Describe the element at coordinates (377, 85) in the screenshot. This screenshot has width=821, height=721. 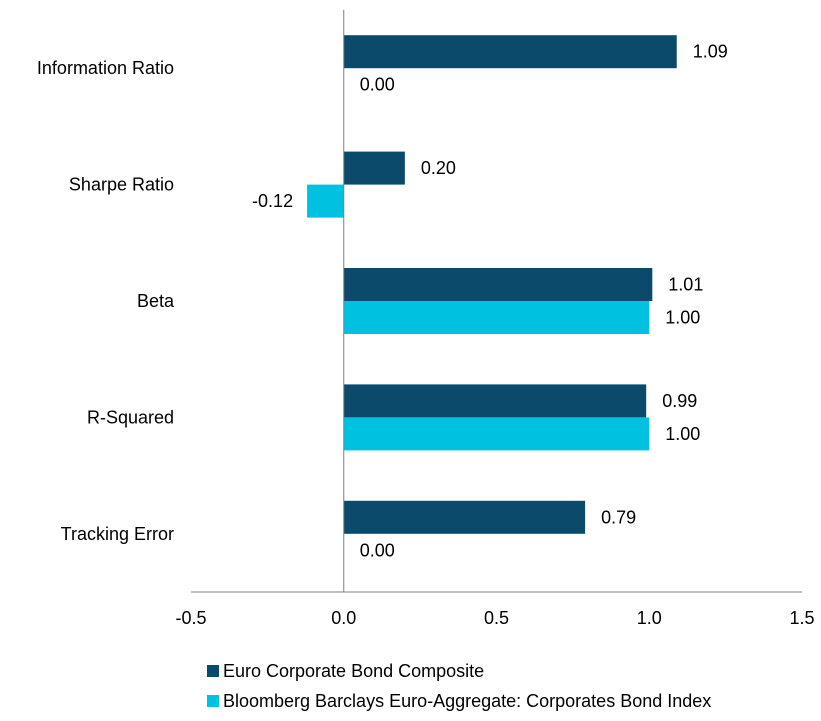
I see `data-label-index-0: 0.00` at that location.